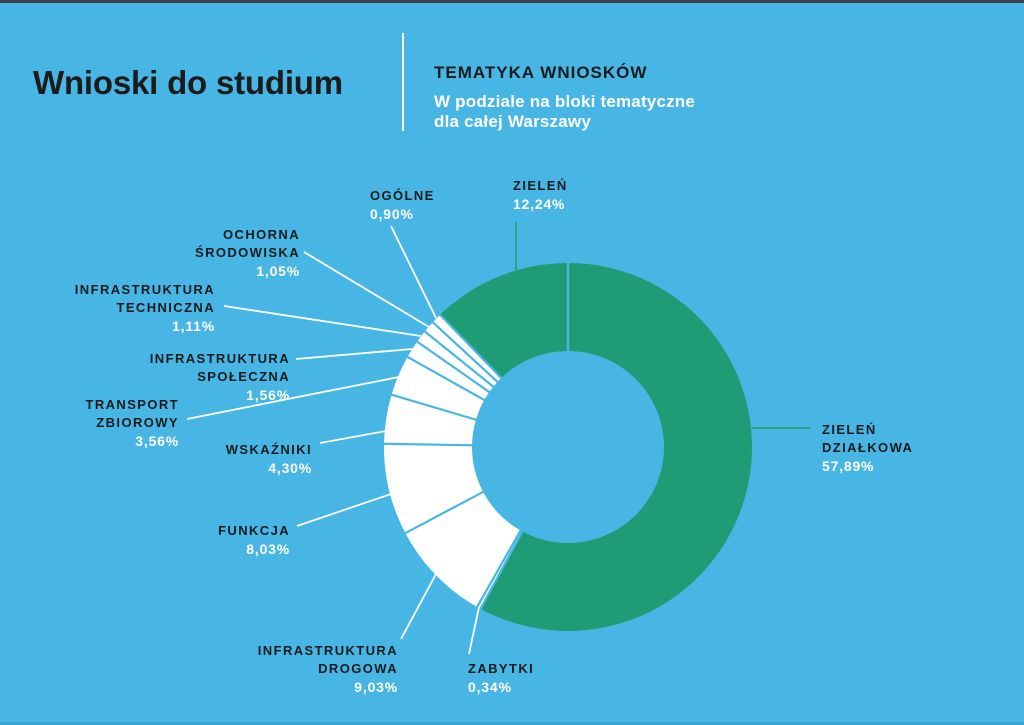  Describe the element at coordinates (366, 289) in the screenshot. I see `leader-line-ochorna-srodowiska` at that location.